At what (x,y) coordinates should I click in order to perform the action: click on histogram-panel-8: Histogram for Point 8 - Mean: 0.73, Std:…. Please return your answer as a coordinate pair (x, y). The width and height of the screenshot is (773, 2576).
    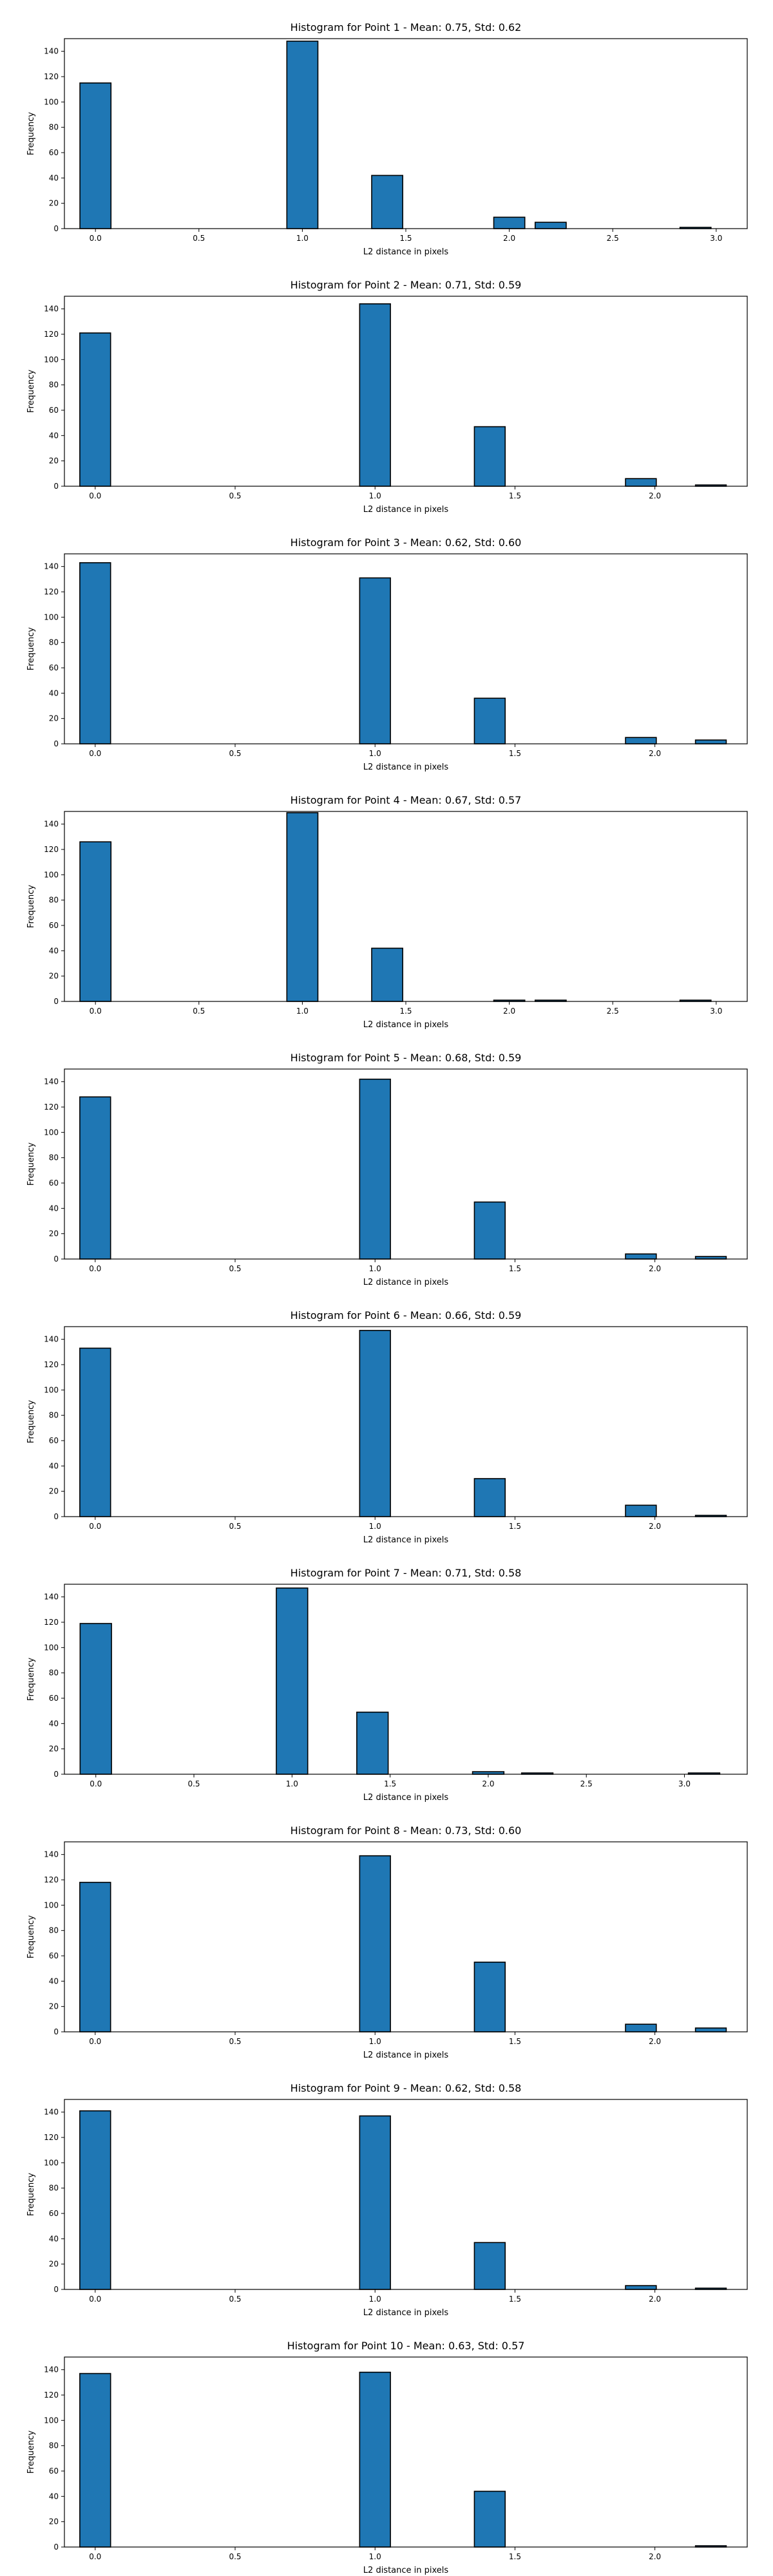
    Looking at the image, I should click on (387, 1942).